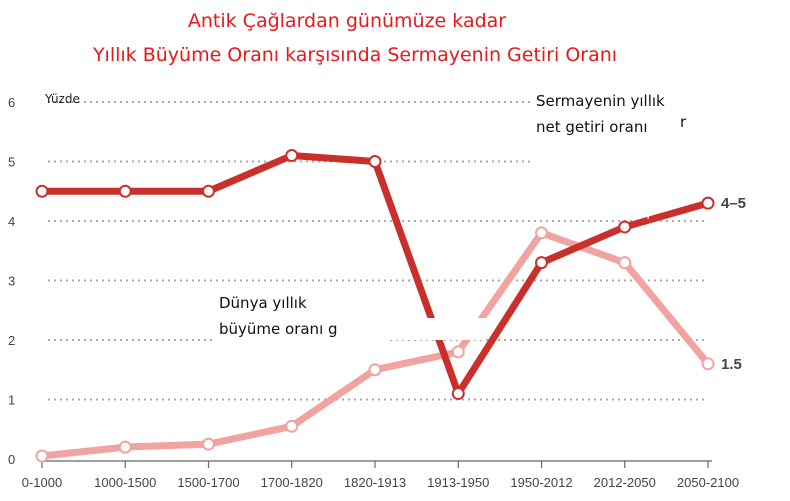 Image resolution: width=790 pixels, height=501 pixels. I want to click on return-callout-box, so click(621, 151).